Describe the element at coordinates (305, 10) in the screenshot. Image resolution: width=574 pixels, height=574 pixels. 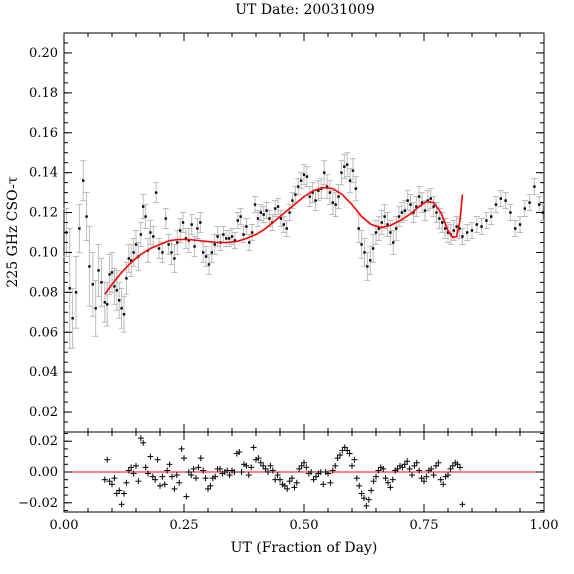
I see `chart-title: UT Date: 20031009` at that location.